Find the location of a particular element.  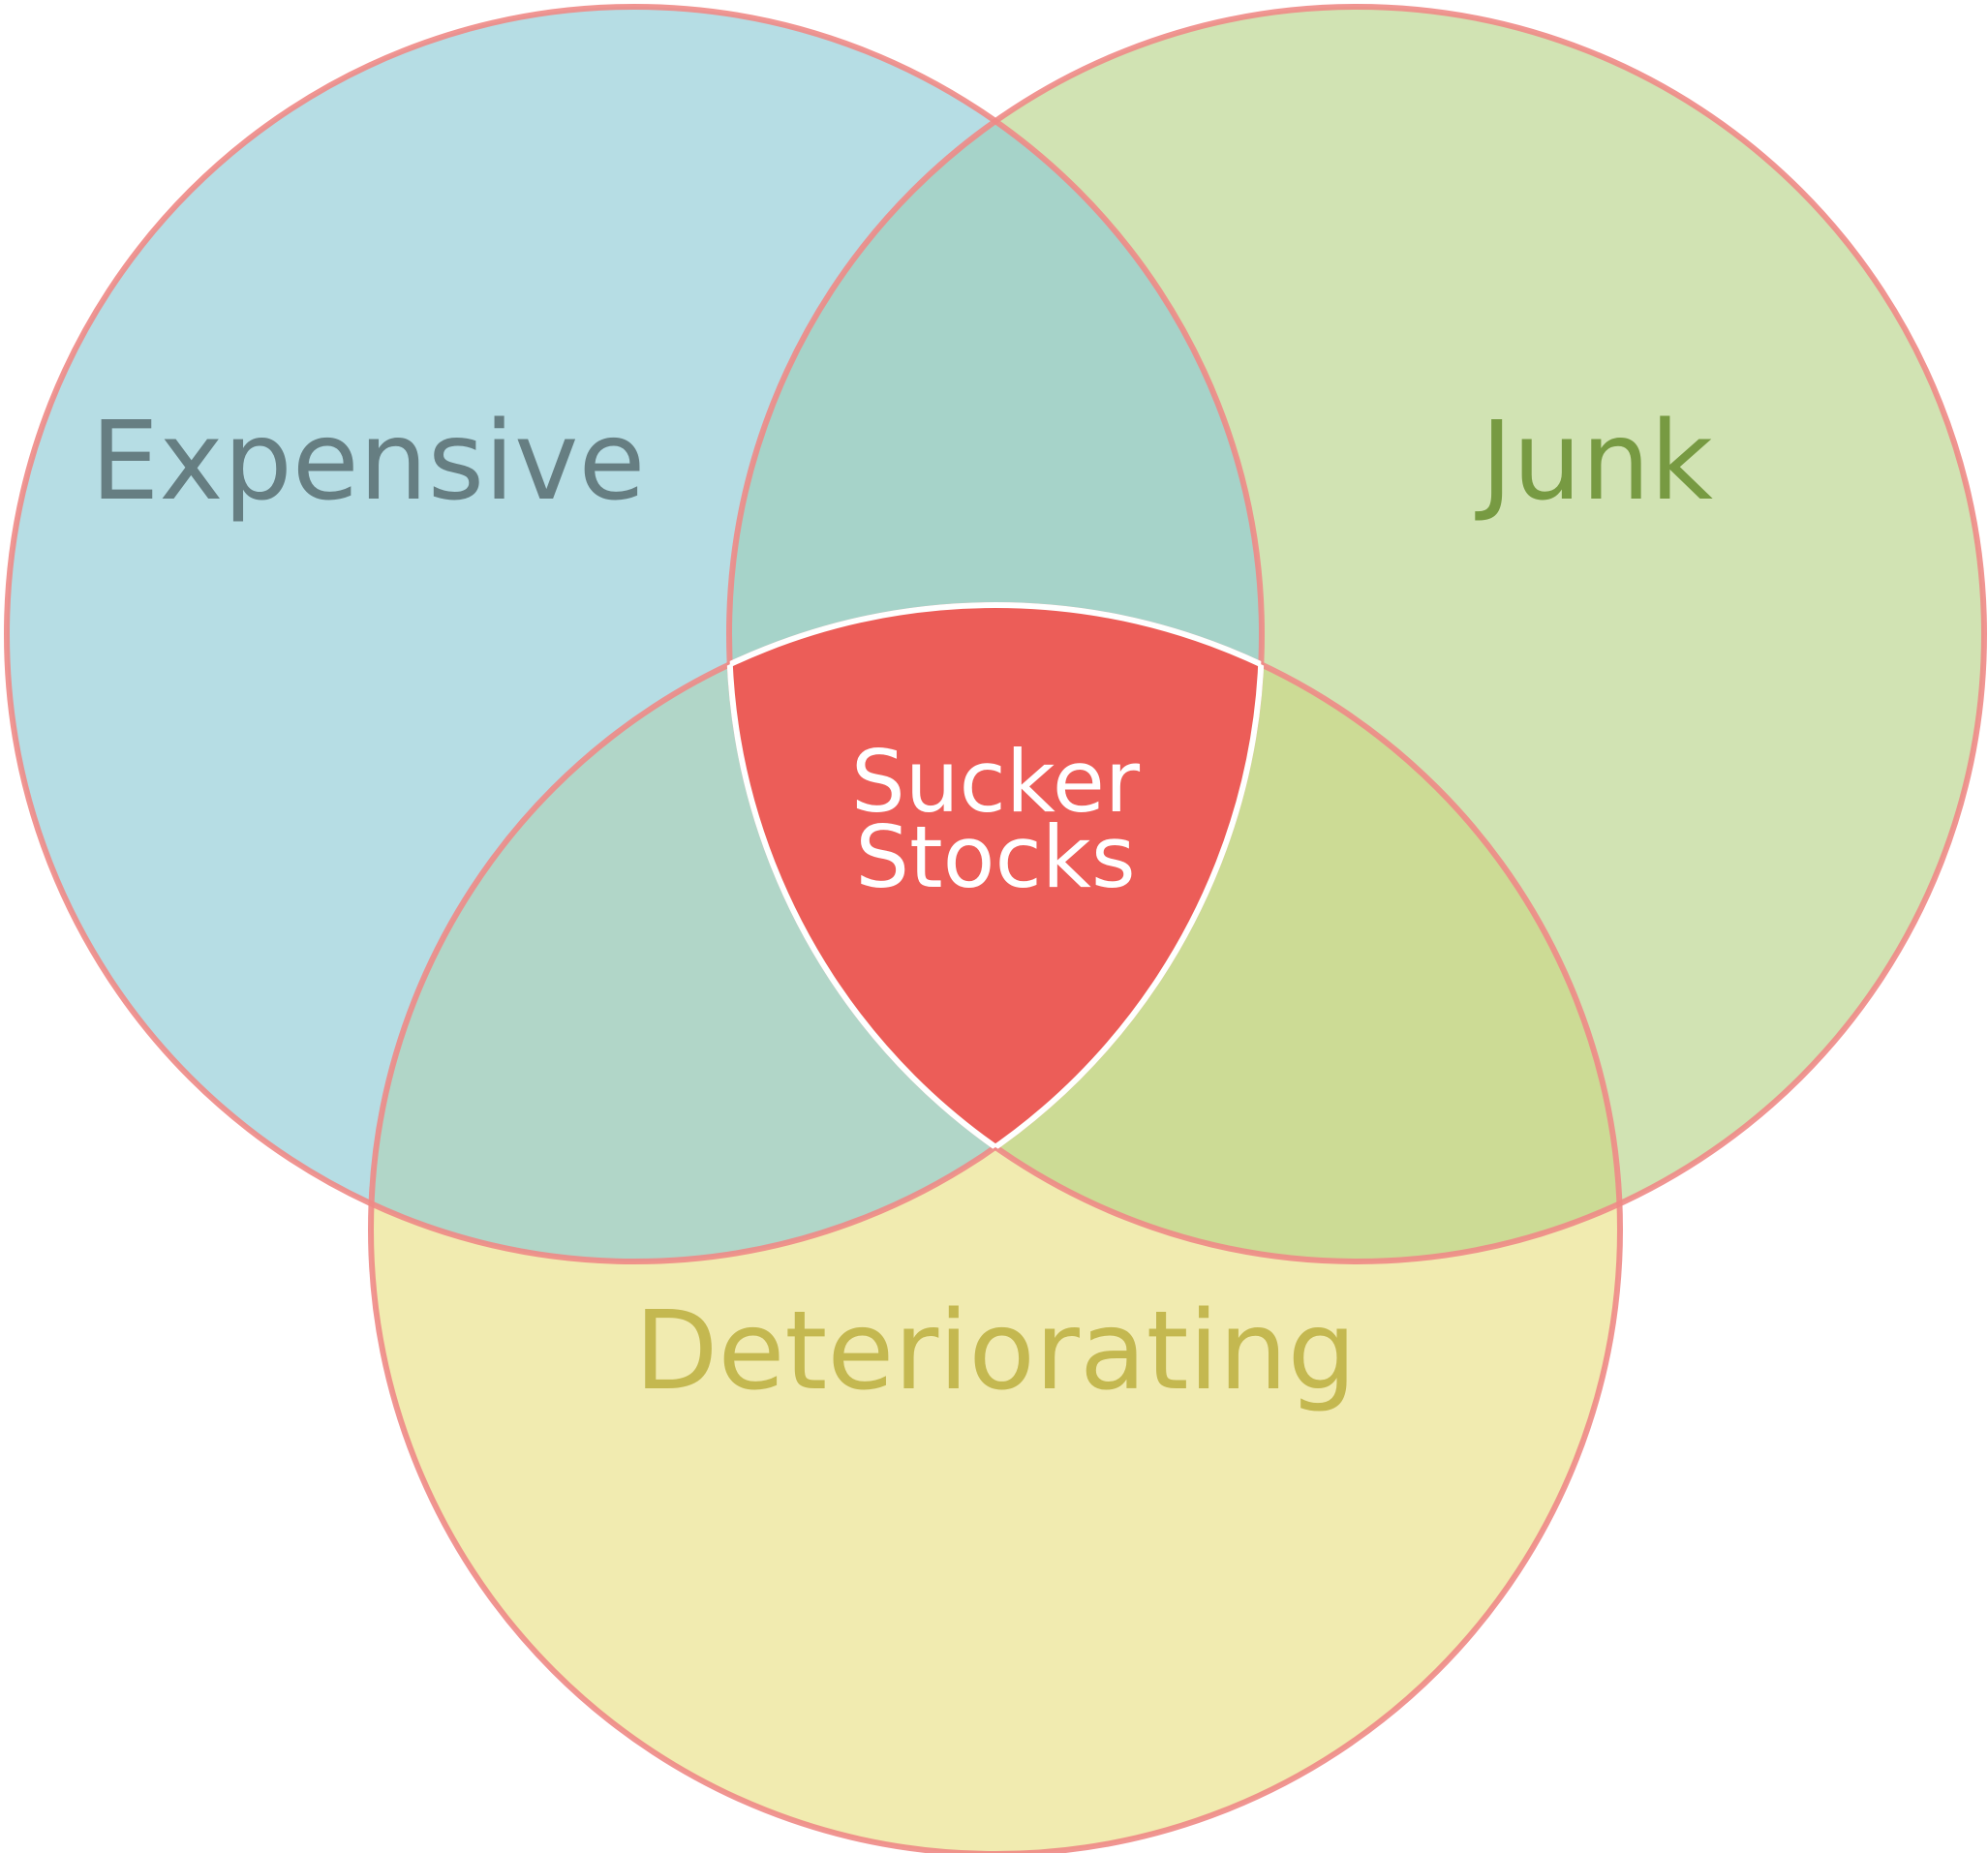

set-label: Junk is located at coordinates (1594, 462).